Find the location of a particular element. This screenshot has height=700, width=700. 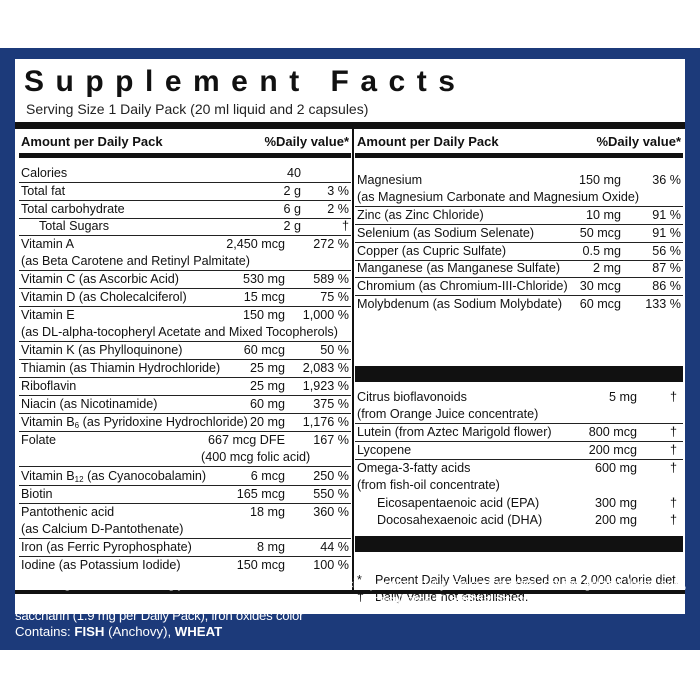

nutrient-dv: 272 % is located at coordinates (331, 244).